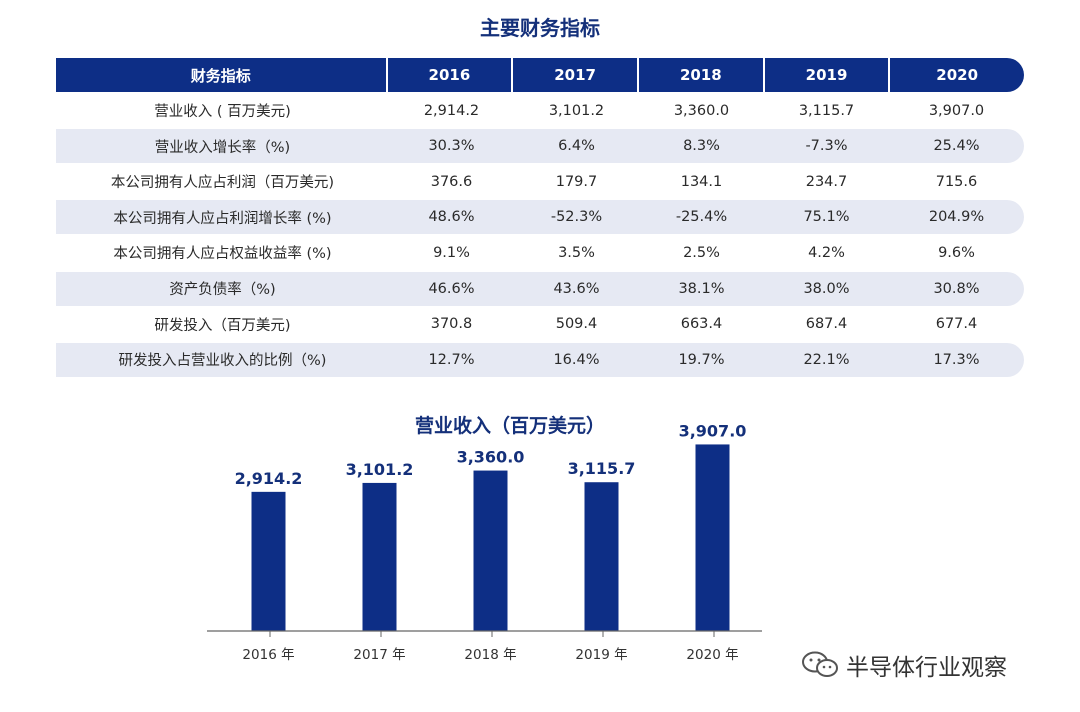 The image size is (1080, 712). Describe the element at coordinates (451, 181) in the screenshot. I see `row-value: 376.6` at that location.